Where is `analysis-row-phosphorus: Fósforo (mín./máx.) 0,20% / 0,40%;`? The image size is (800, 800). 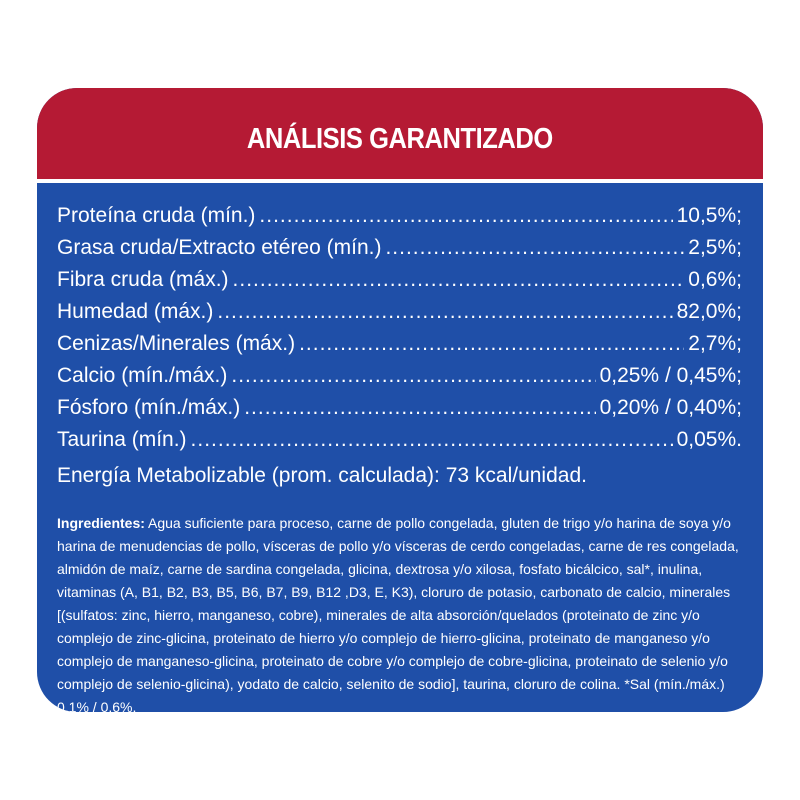 analysis-row-phosphorus: Fósforo (mín./máx.) 0,20% / 0,40%; is located at coordinates (399, 412).